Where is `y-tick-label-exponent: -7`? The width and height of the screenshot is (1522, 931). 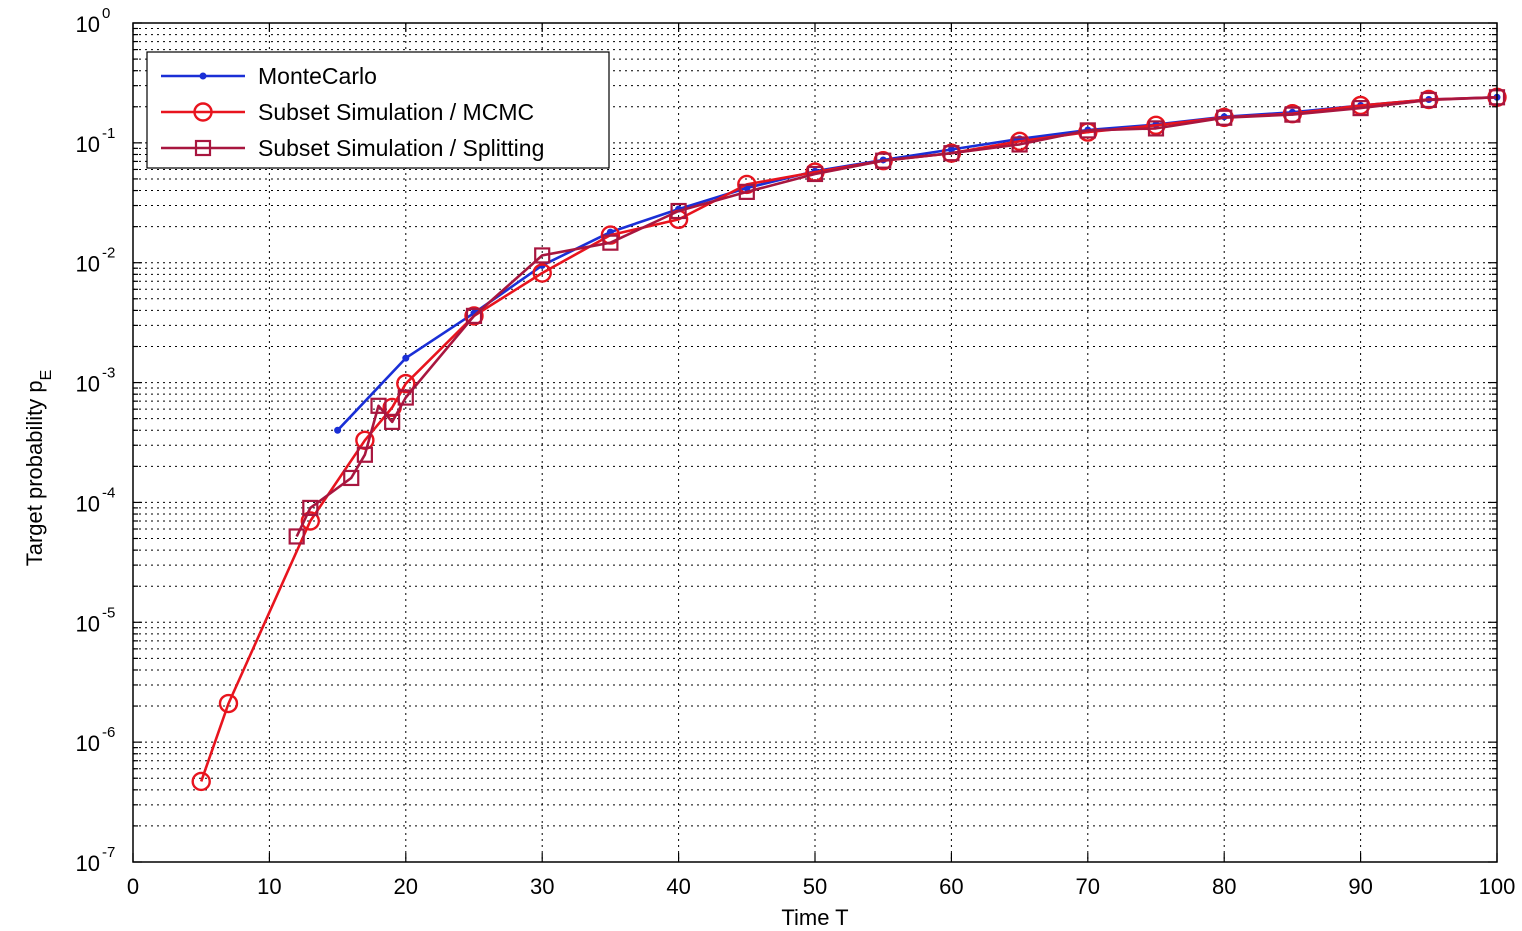
y-tick-label-exponent: -7 is located at coordinates (108, 852).